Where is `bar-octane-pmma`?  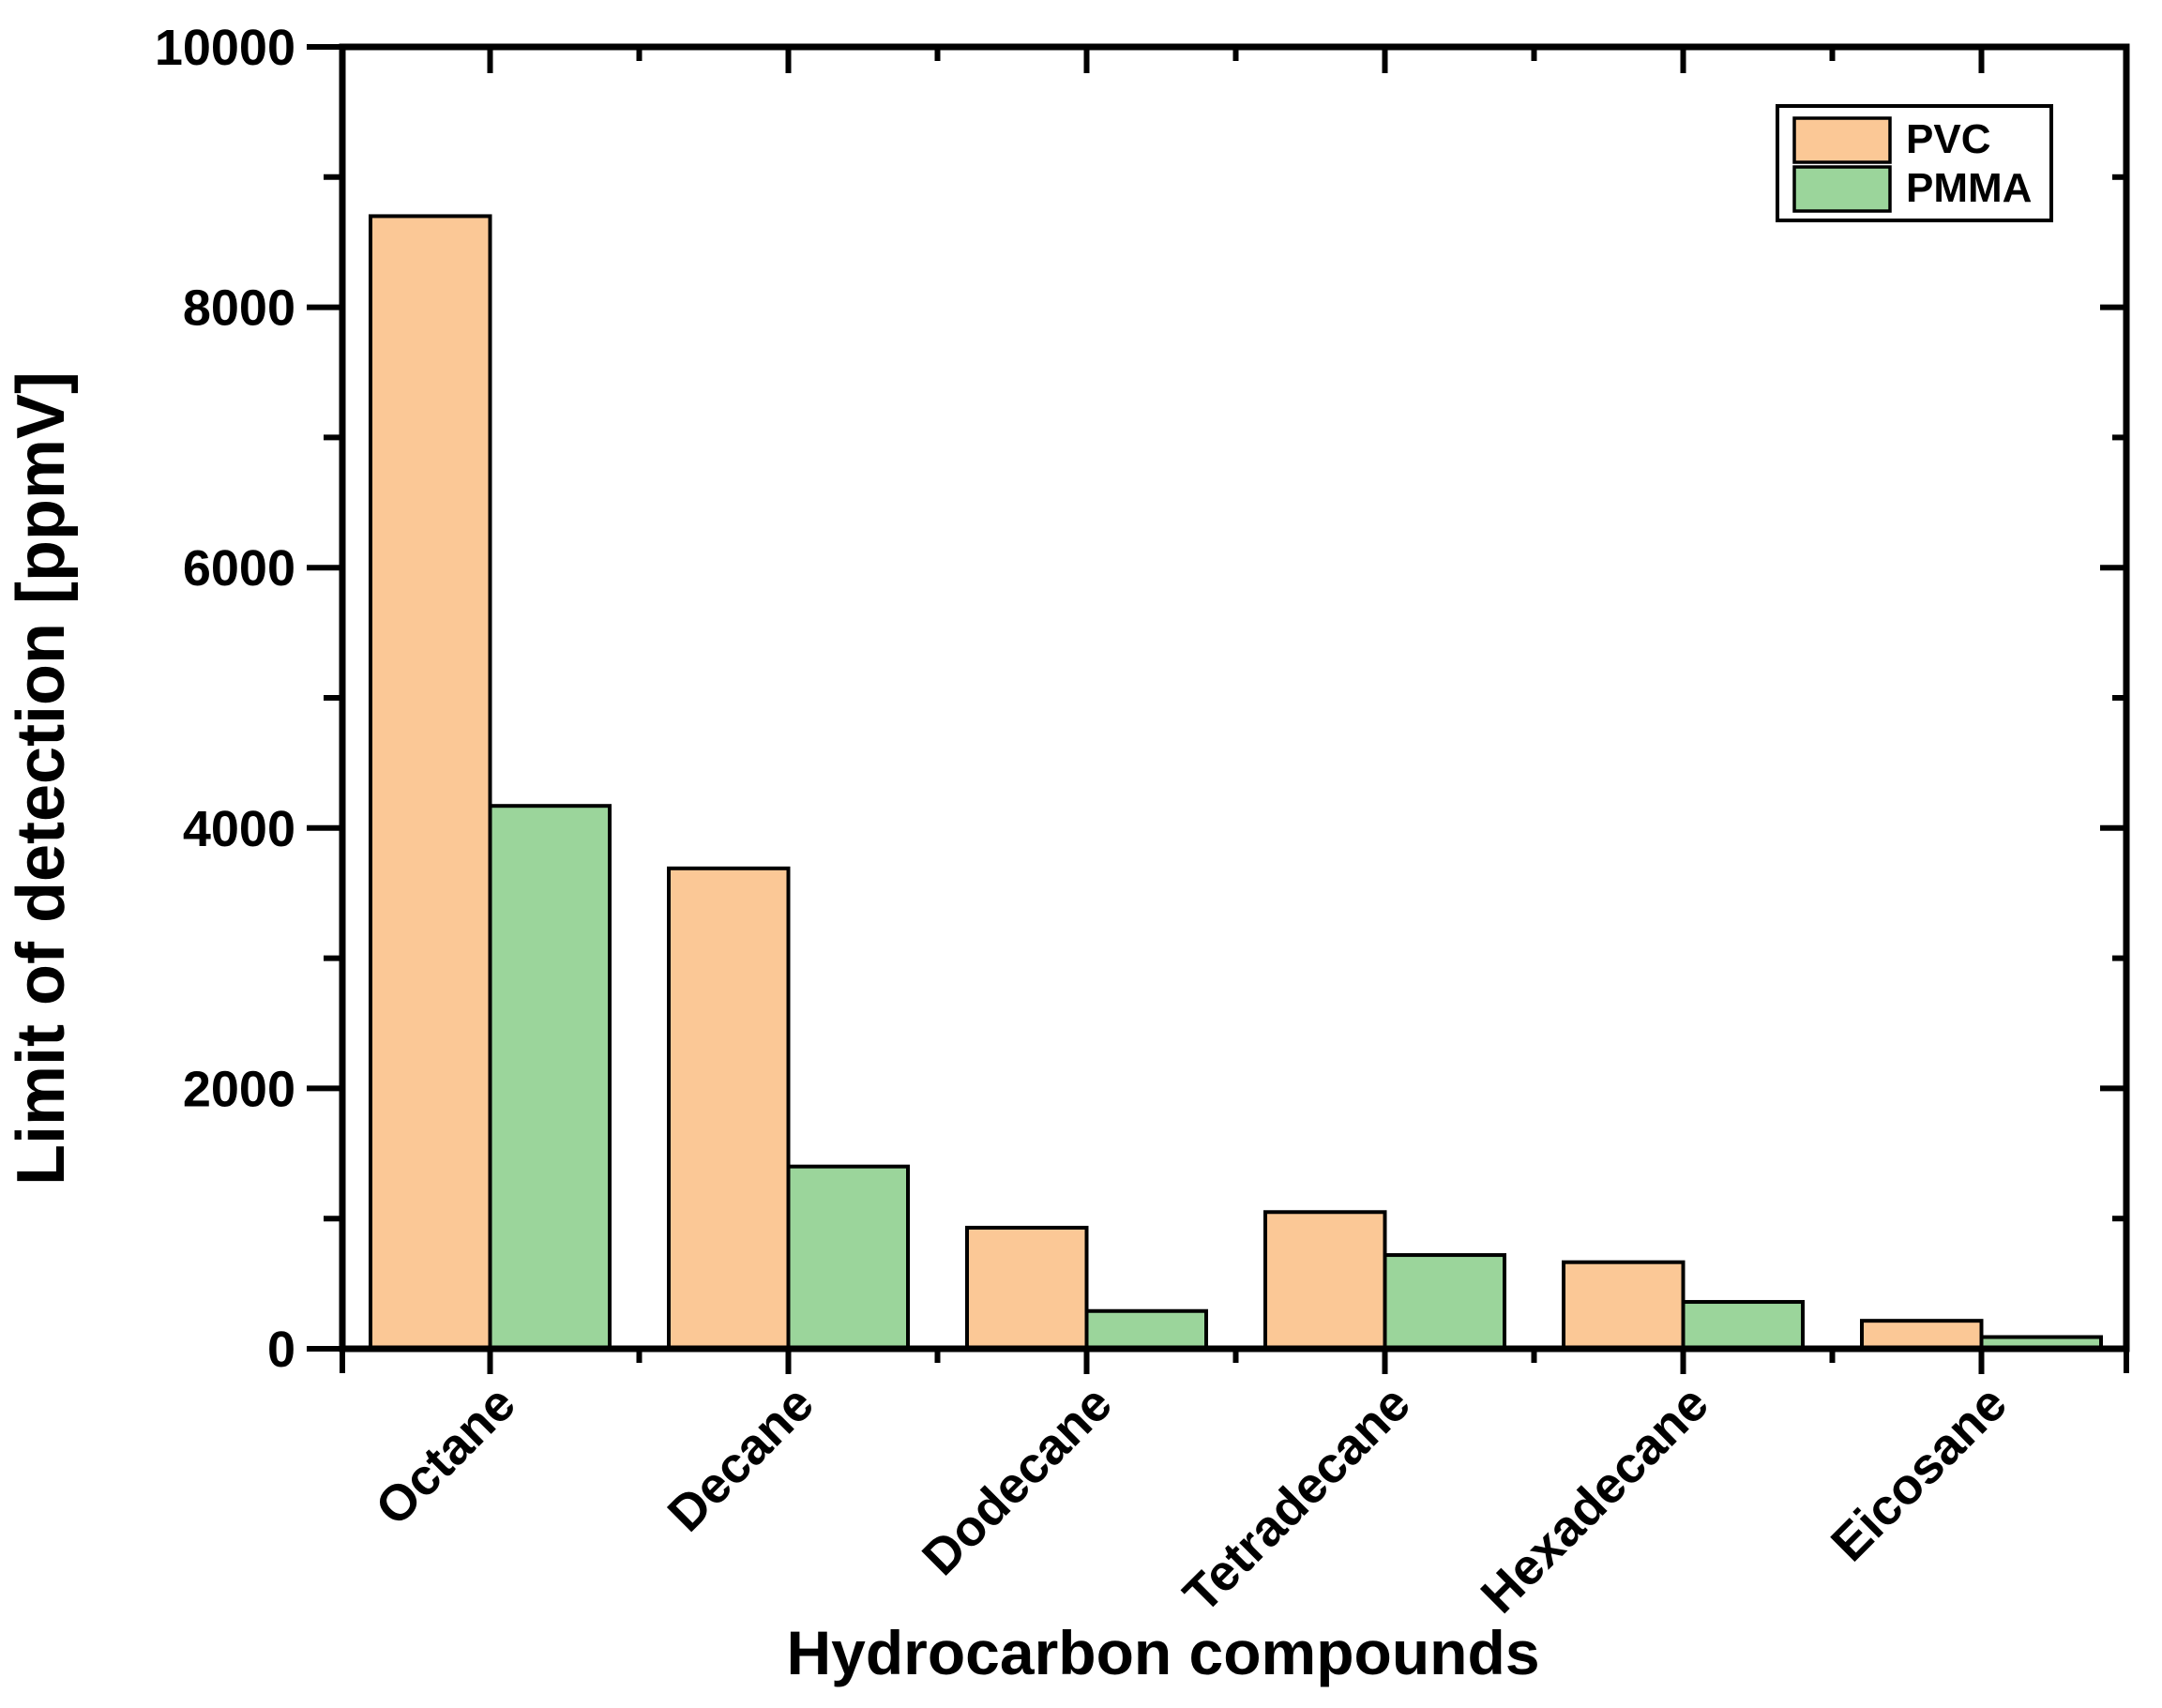
bar-octane-pmma is located at coordinates (550, 1077).